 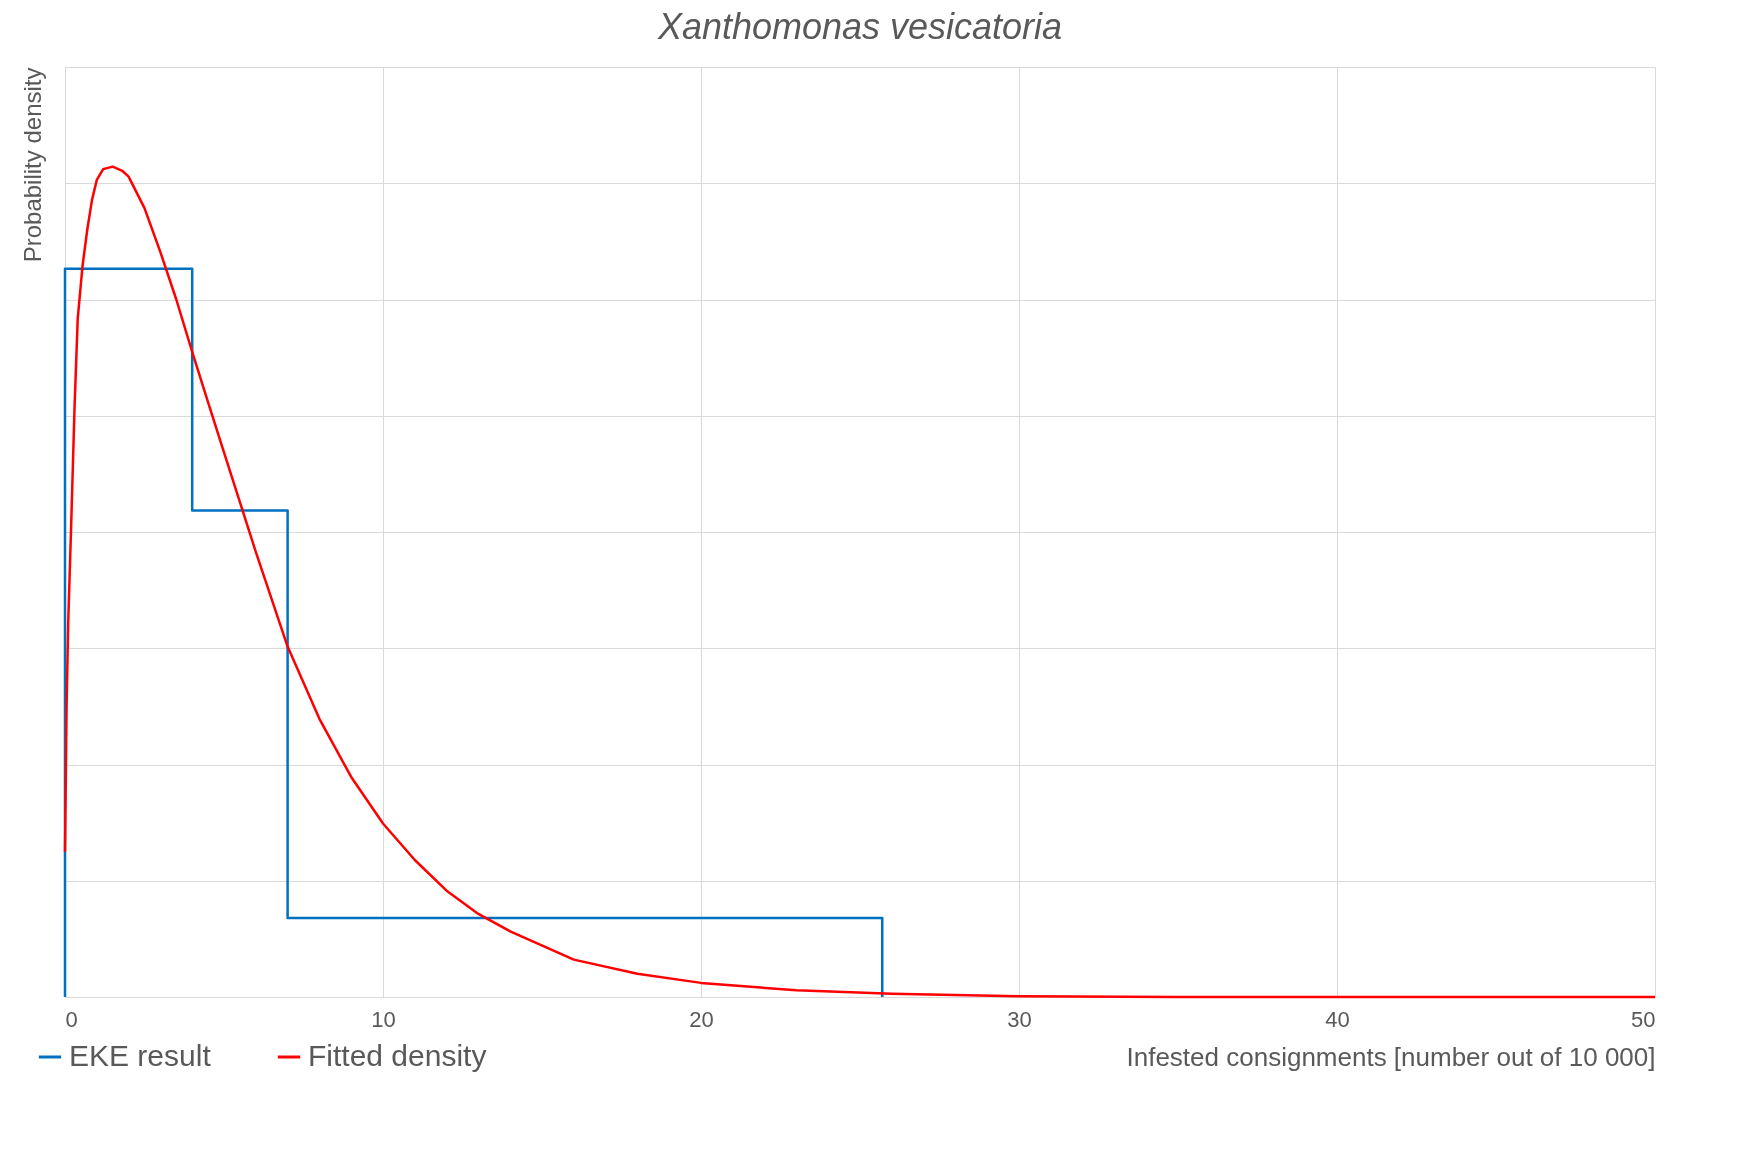 I want to click on x-tick-label: 0, so click(x=71, y=1019).